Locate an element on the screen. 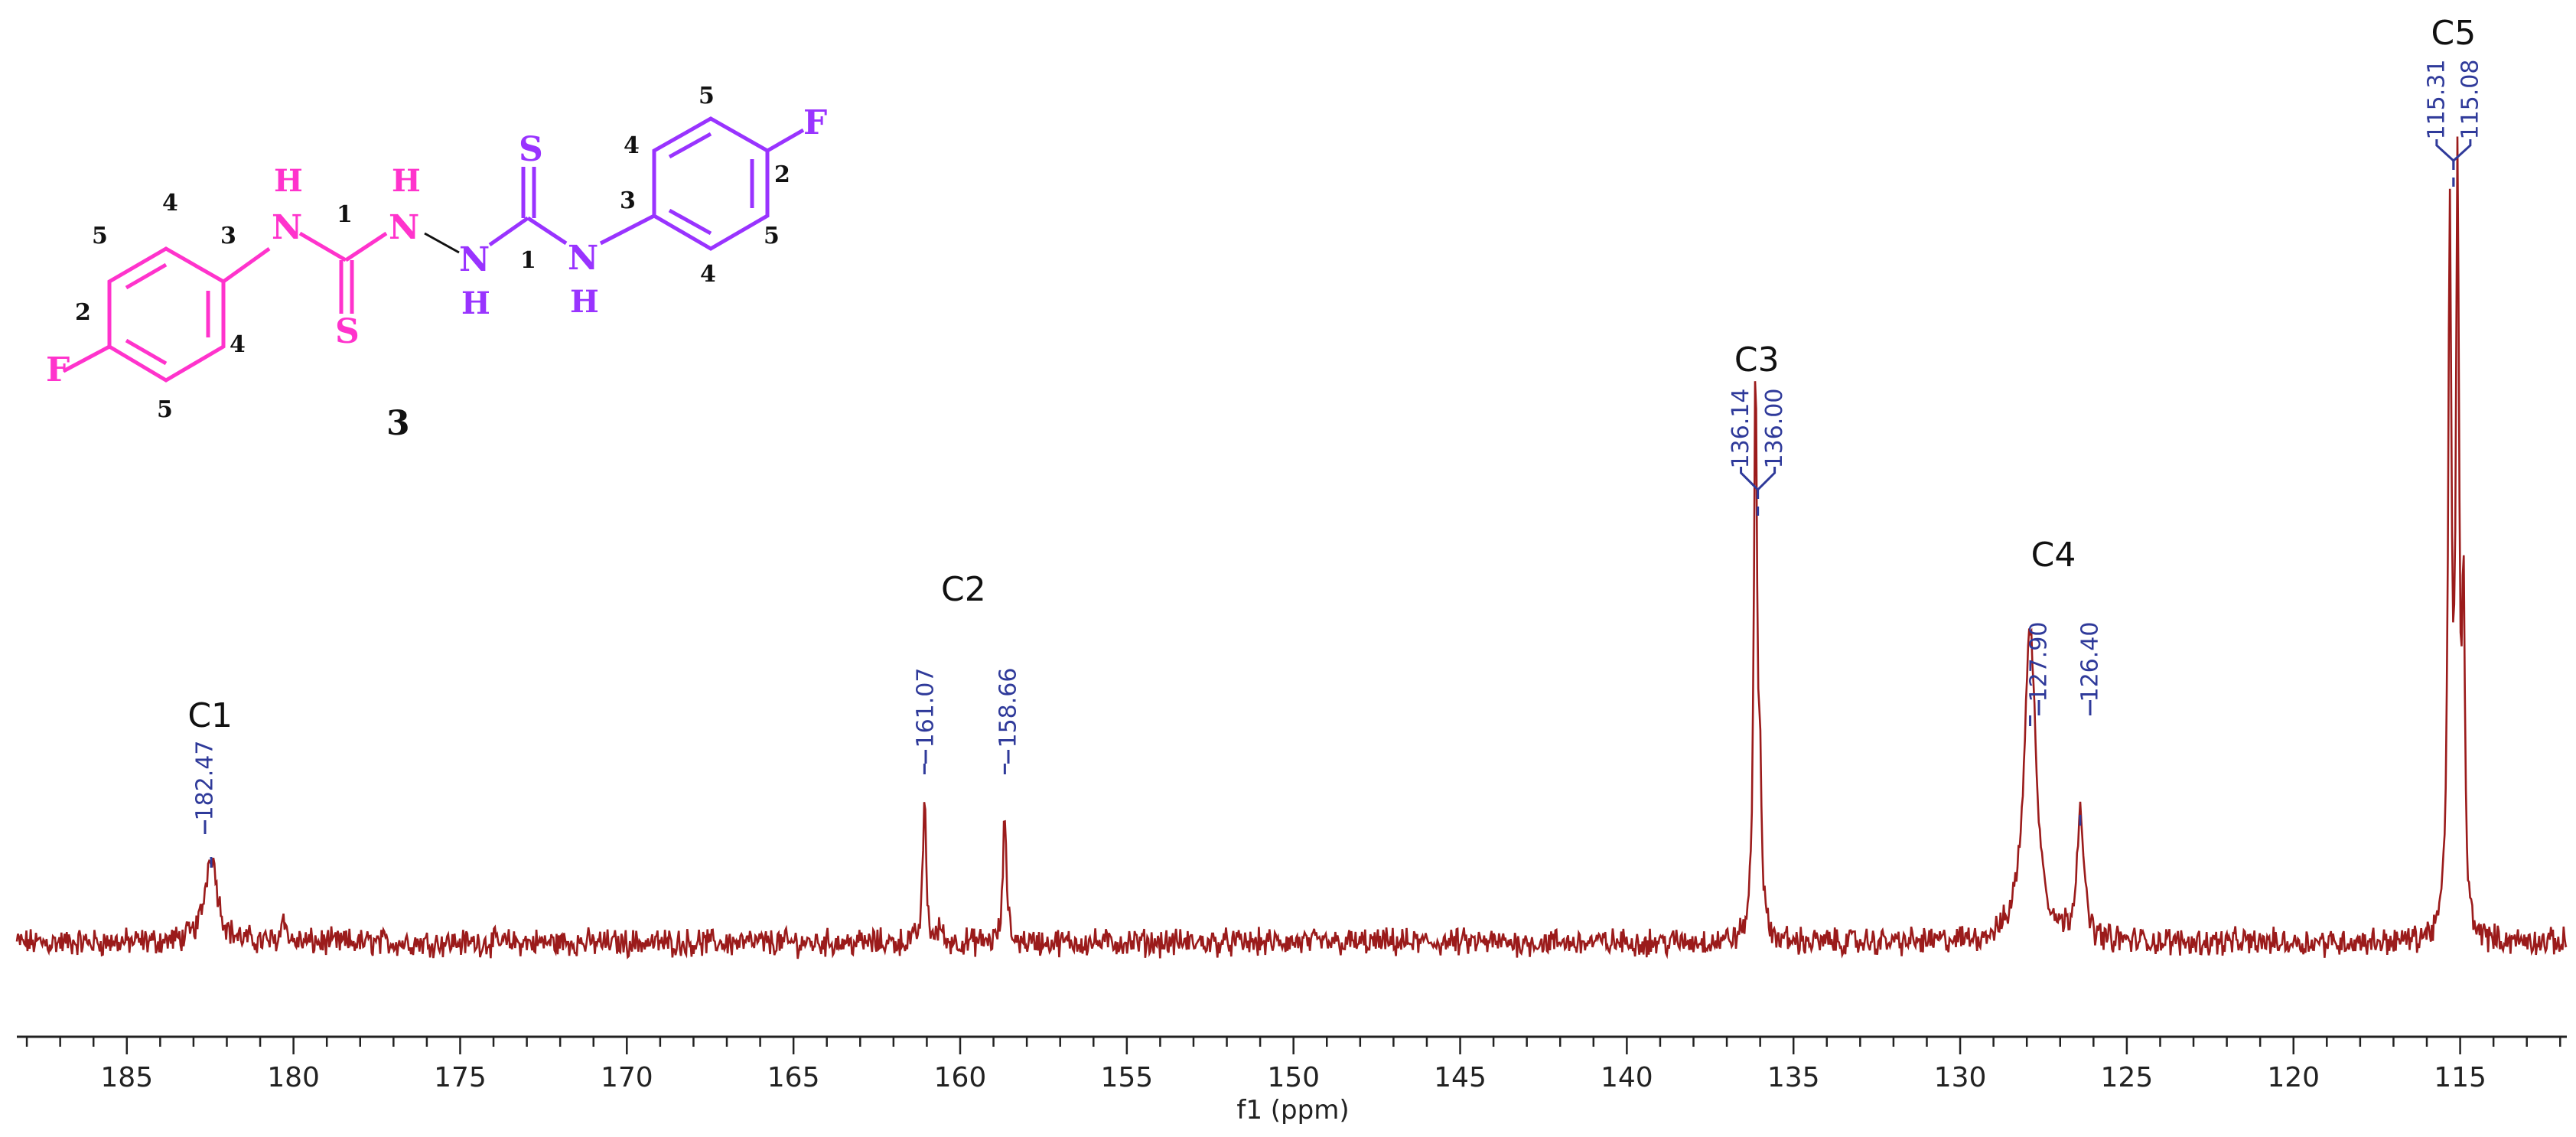  left-thiocarbonyl-number: 1 is located at coordinates (345, 214).